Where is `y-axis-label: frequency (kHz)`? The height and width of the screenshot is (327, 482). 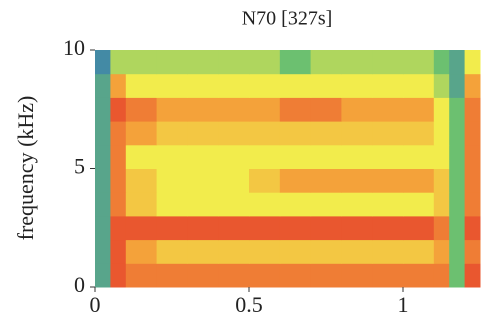
y-axis-label: frequency (kHz) is located at coordinates (25, 168).